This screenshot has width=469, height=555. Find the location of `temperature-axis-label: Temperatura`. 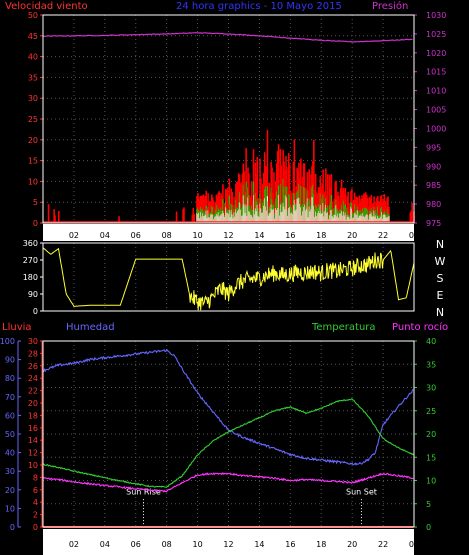

temperature-axis-label: Temperatura is located at coordinates (343, 327).